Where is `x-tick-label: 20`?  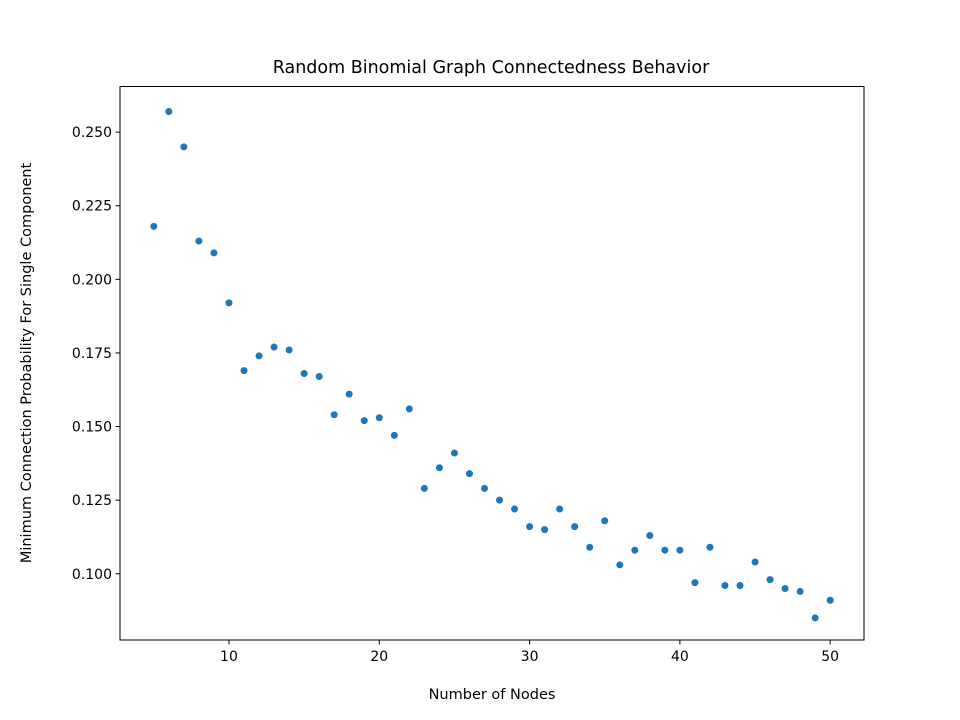
x-tick-label: 20 is located at coordinates (379, 657).